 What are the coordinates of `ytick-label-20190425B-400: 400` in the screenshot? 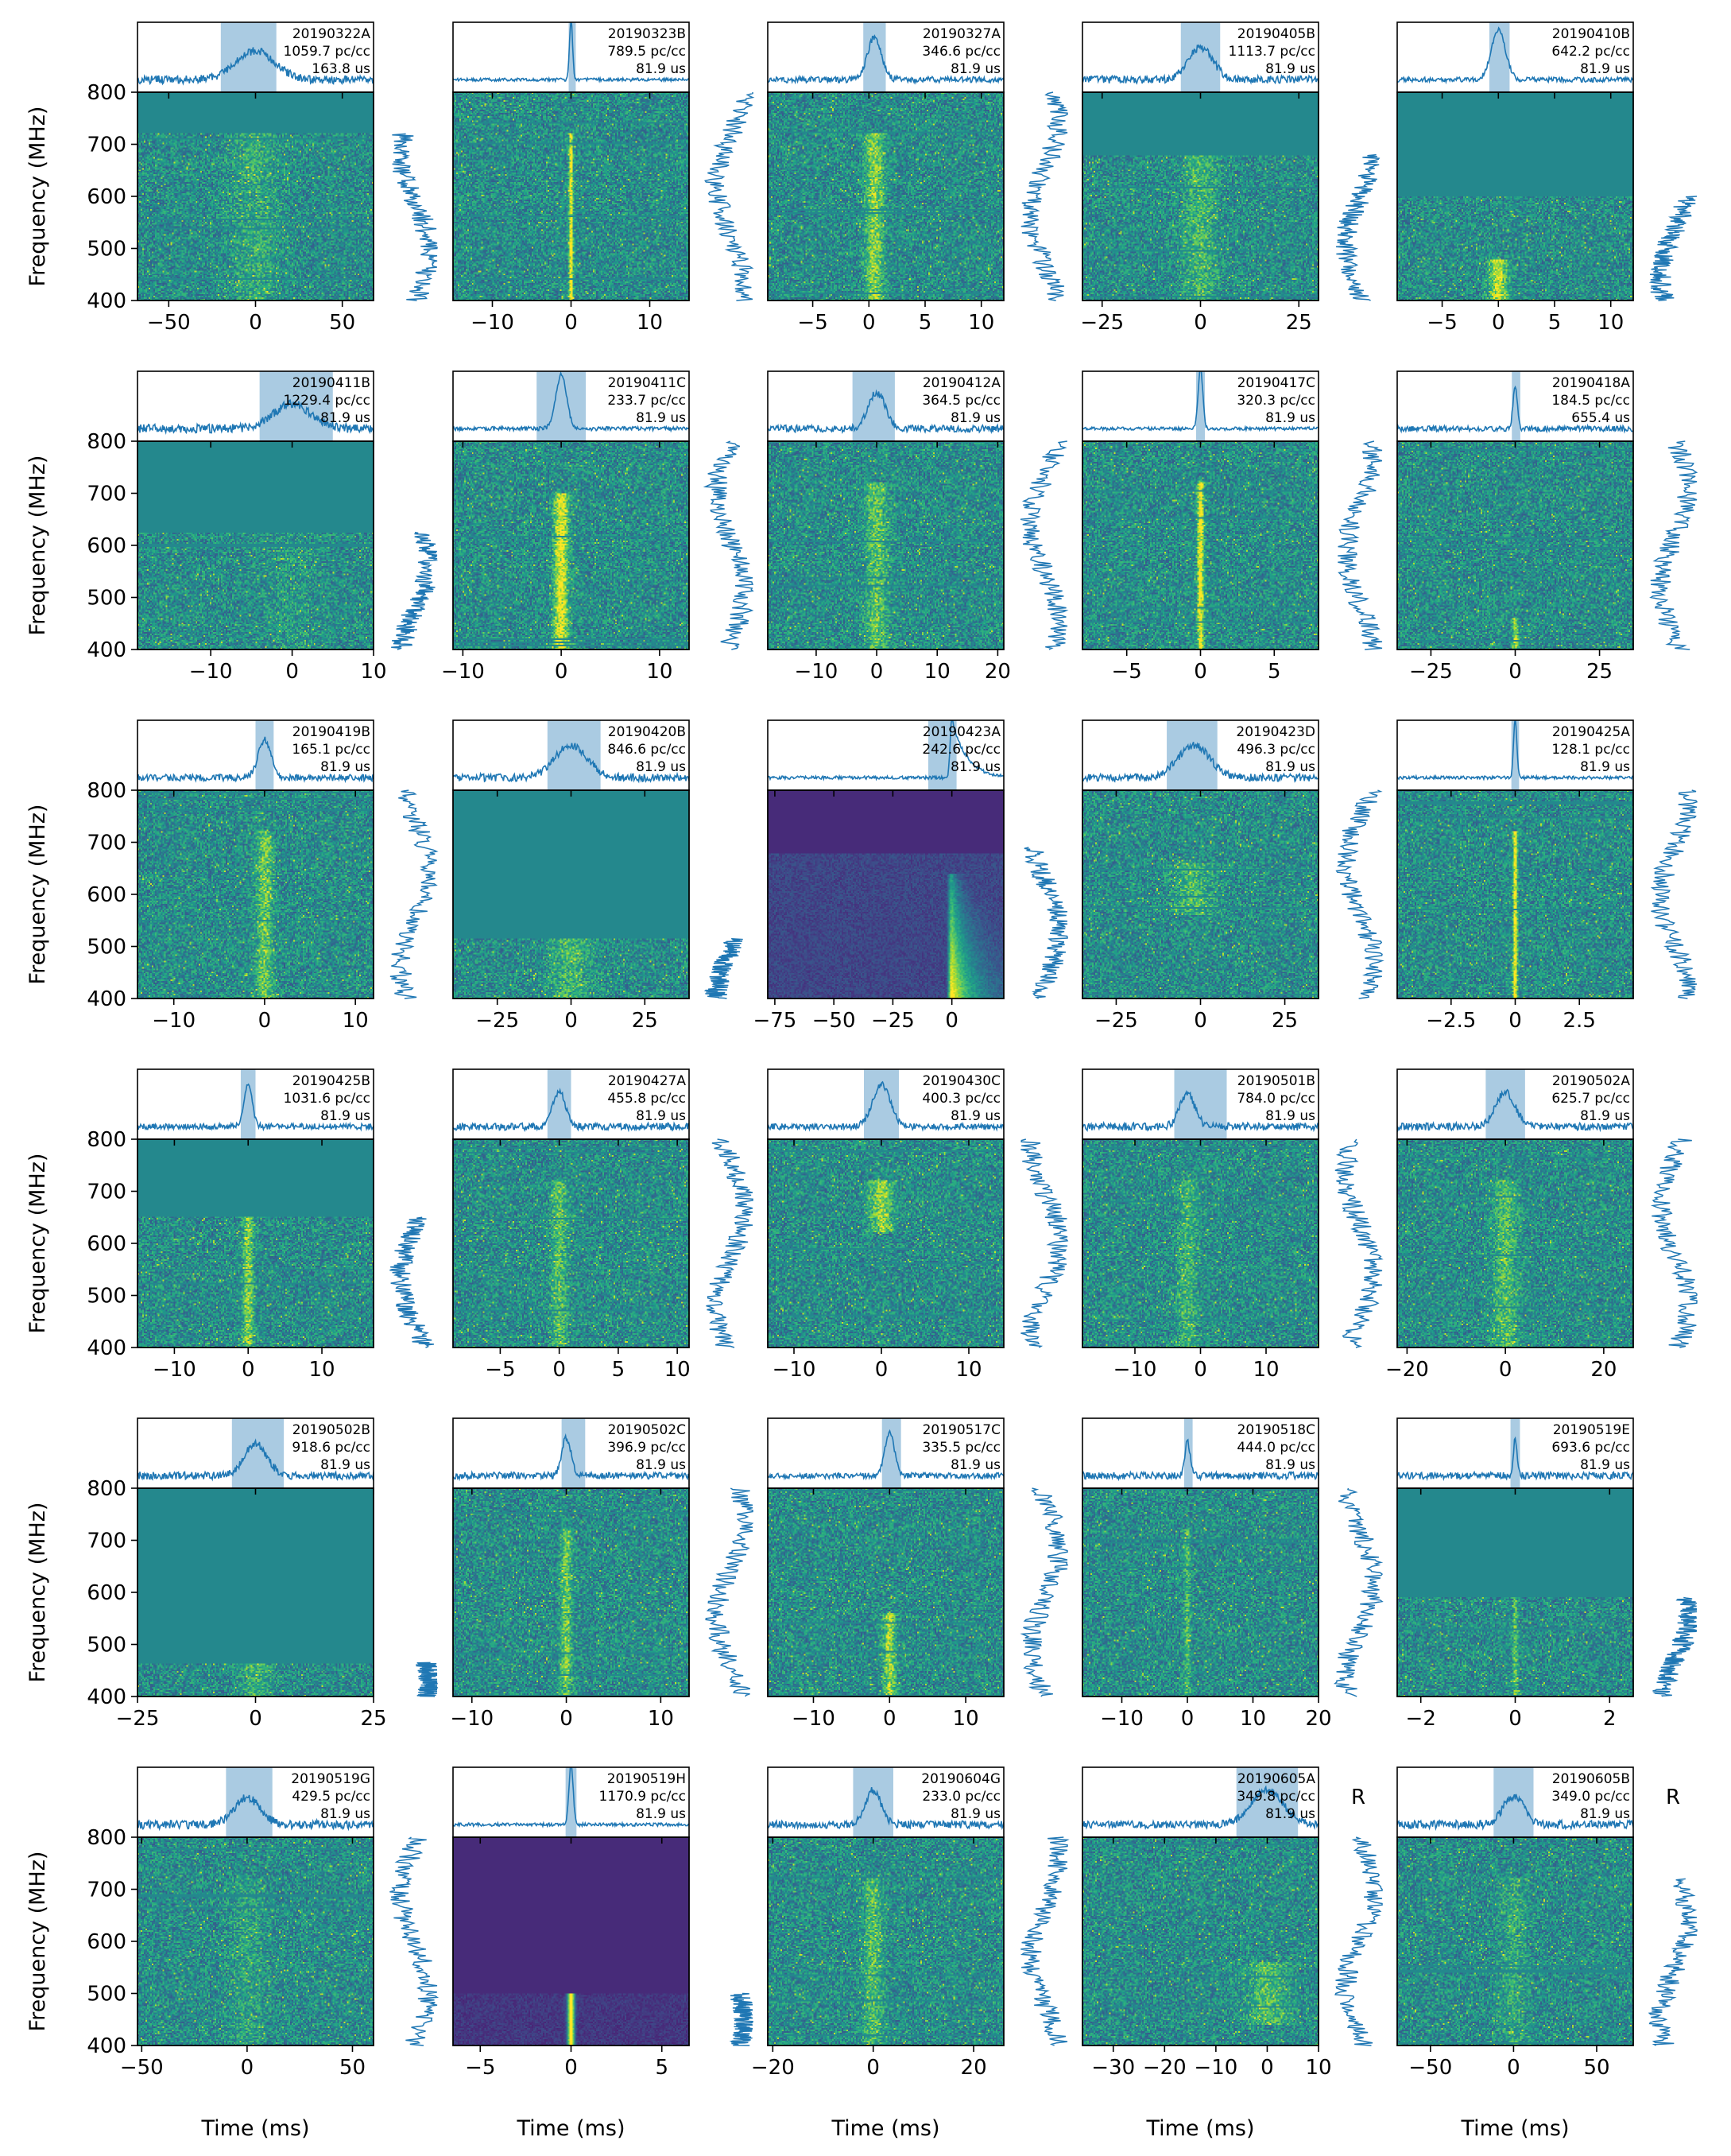 It's located at (106, 1348).